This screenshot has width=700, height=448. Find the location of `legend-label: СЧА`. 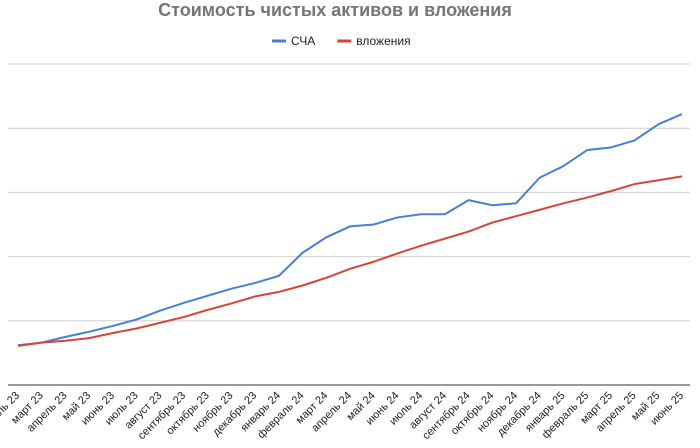

legend-label: СЧА is located at coordinates (303, 41).